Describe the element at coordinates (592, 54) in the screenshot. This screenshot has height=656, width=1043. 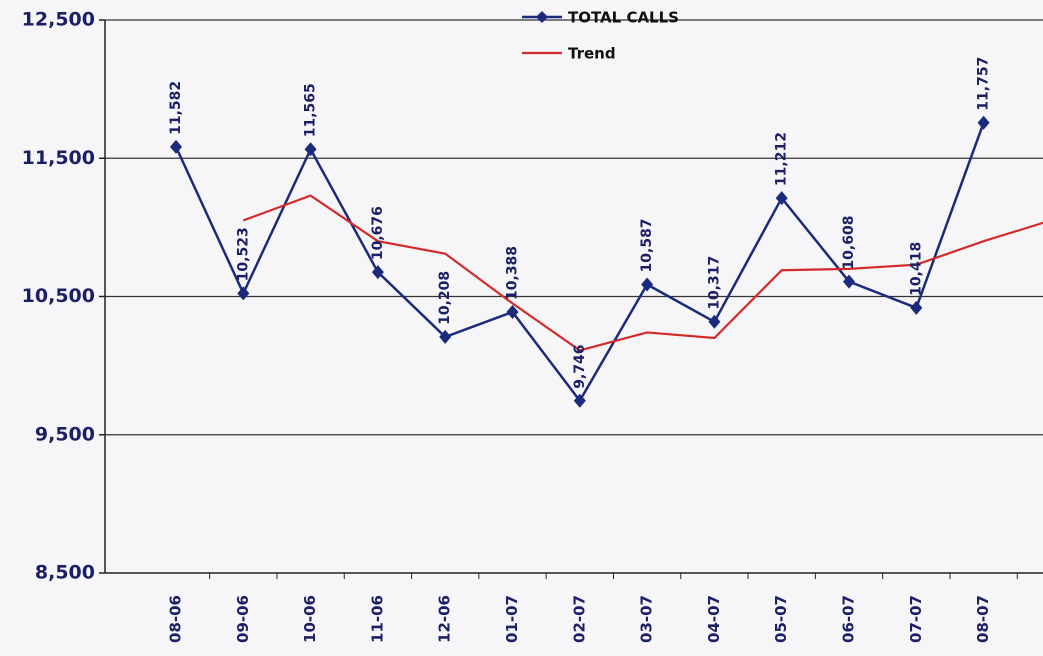
I see `legend-label: Trend` at that location.